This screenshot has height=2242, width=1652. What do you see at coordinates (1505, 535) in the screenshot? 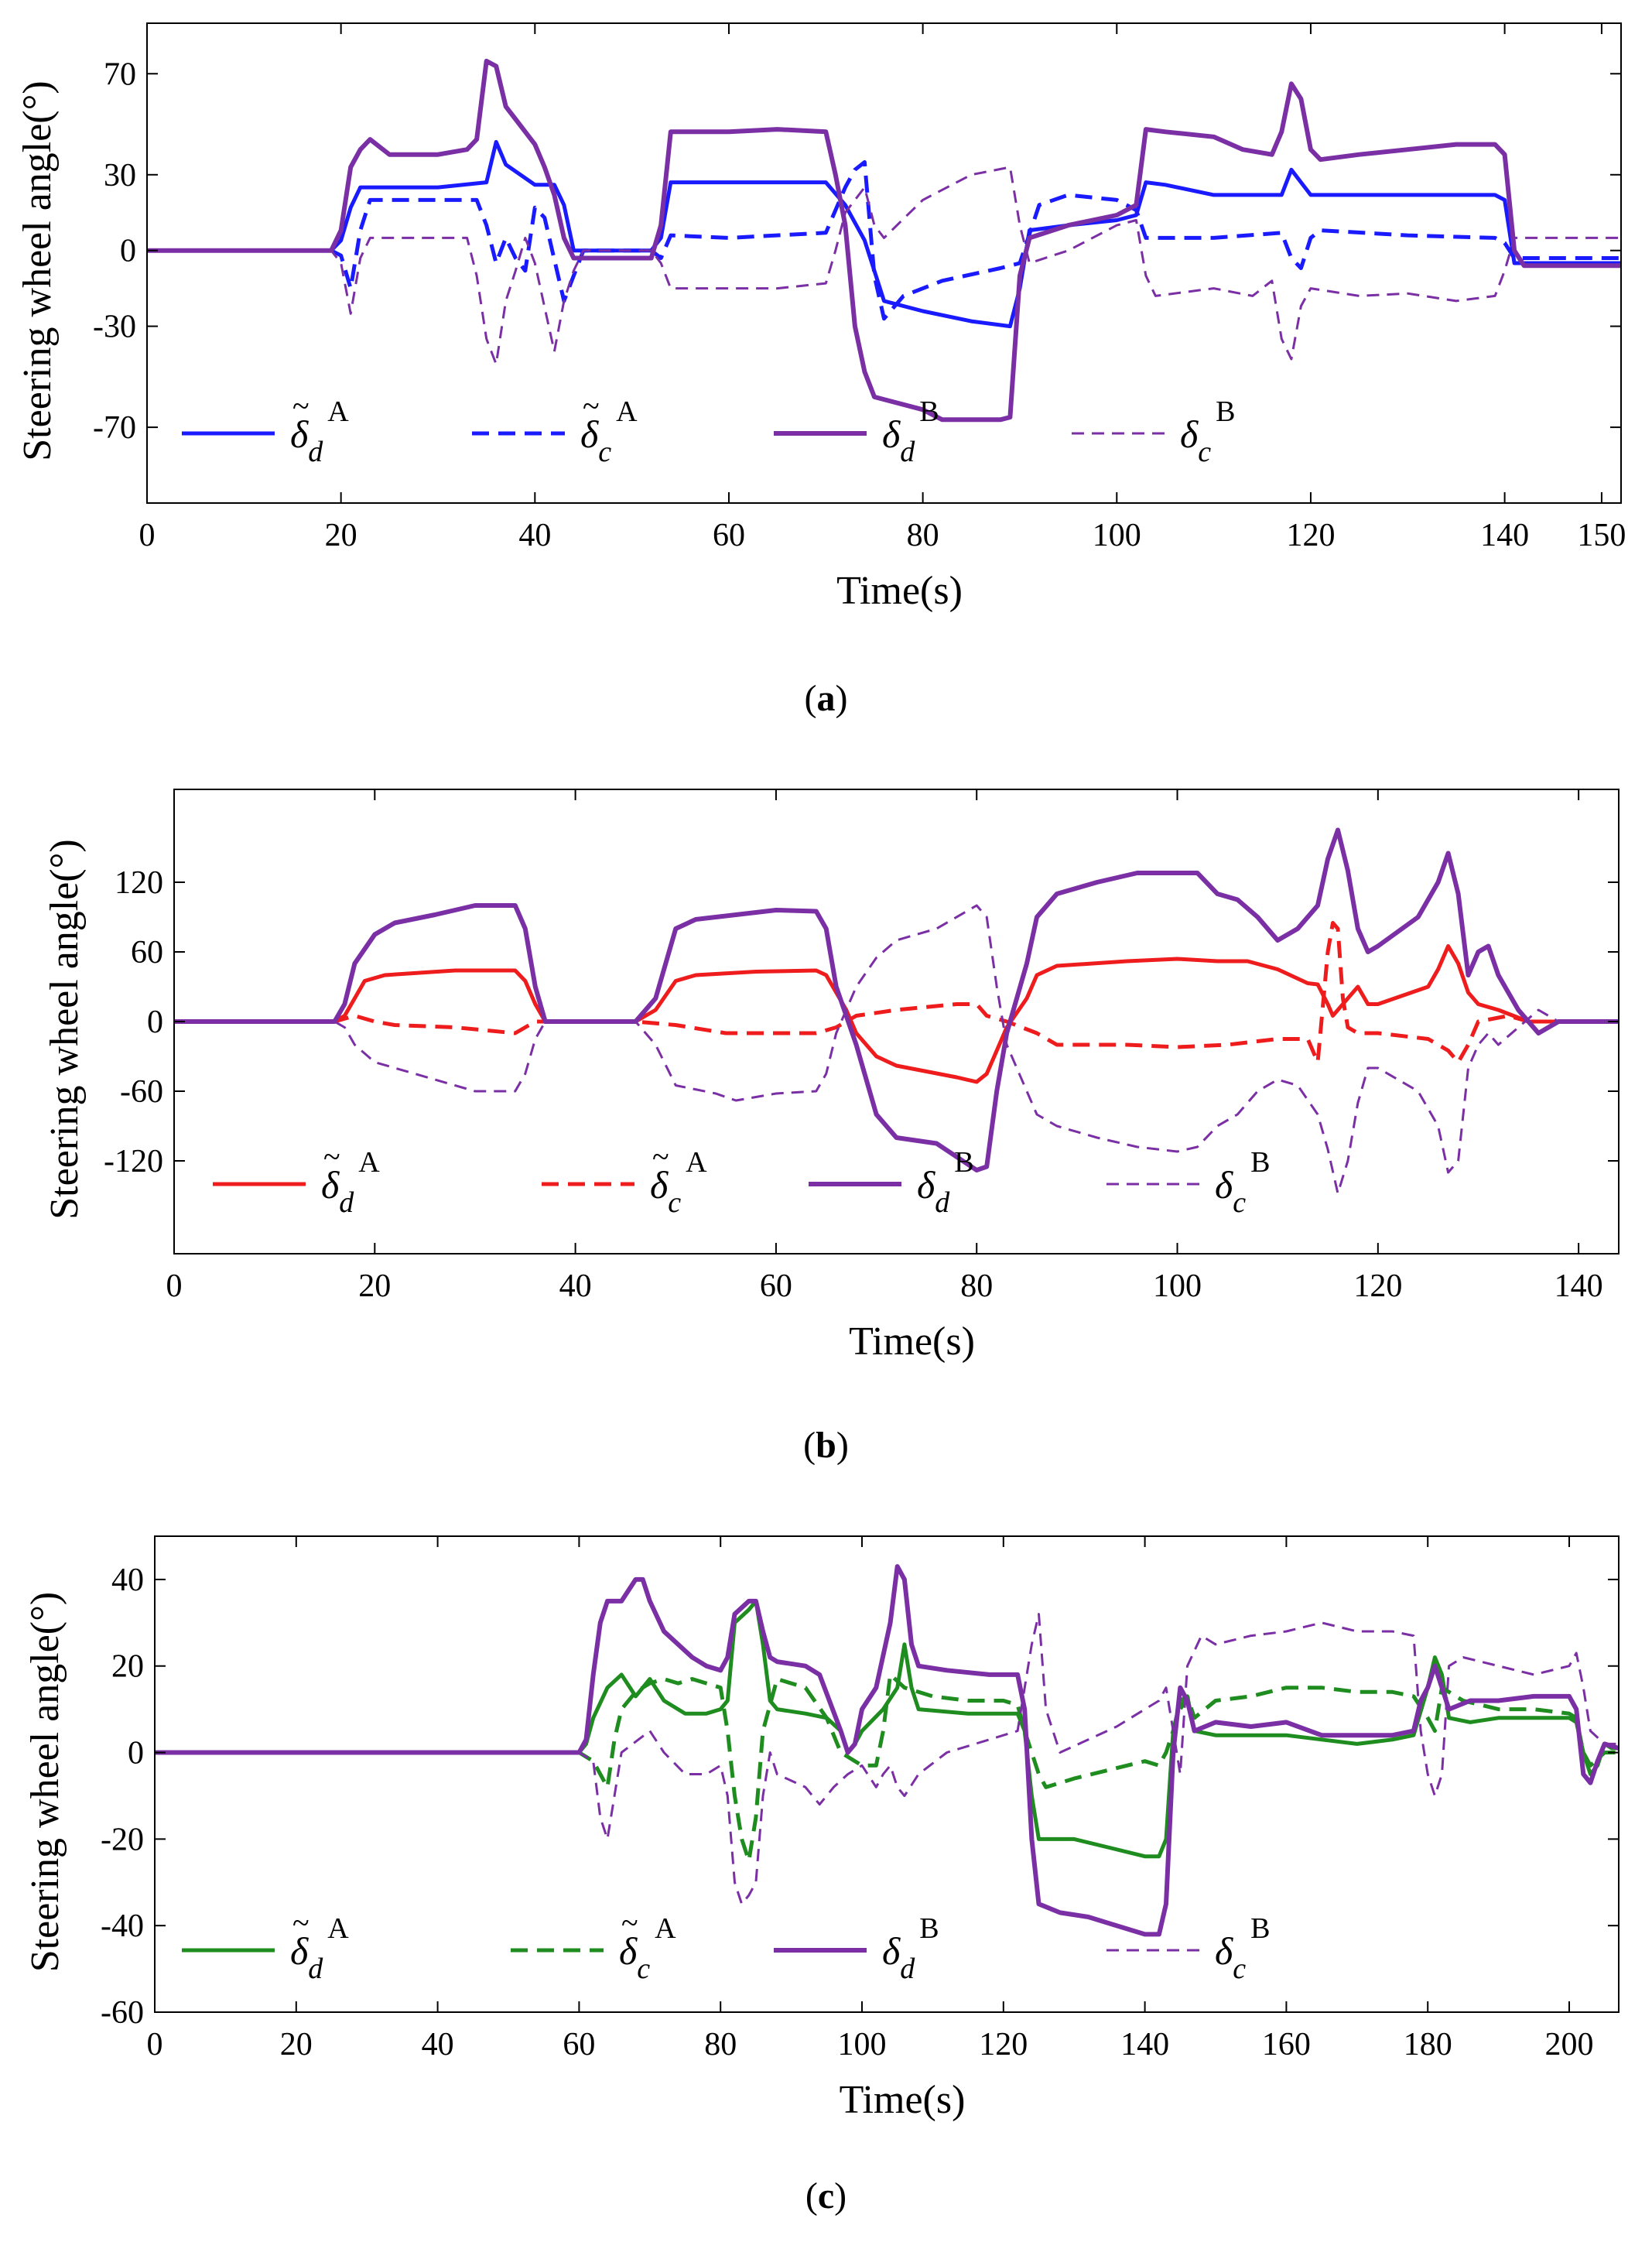
I see `chart-a-xtick-label-140: 140` at bounding box center [1505, 535].